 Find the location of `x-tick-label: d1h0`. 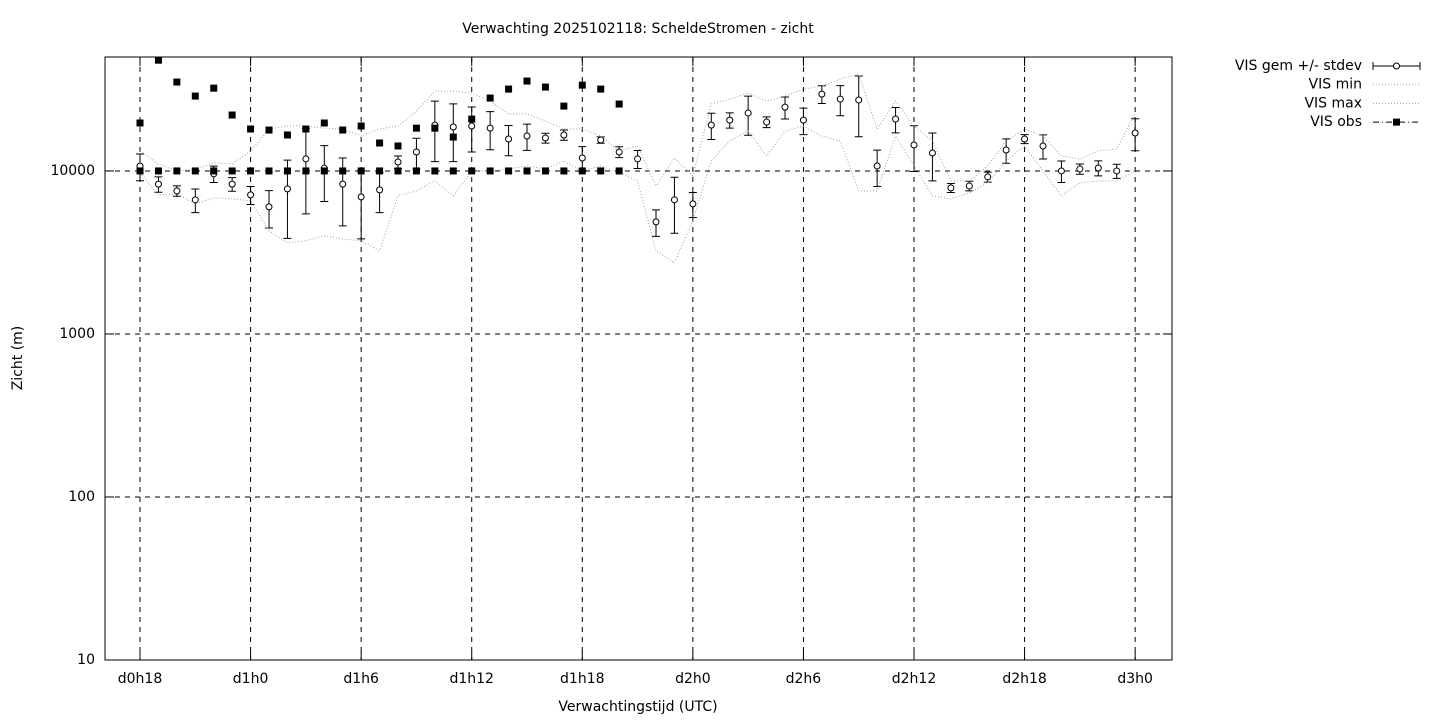

x-tick-label: d1h0 is located at coordinates (251, 679).